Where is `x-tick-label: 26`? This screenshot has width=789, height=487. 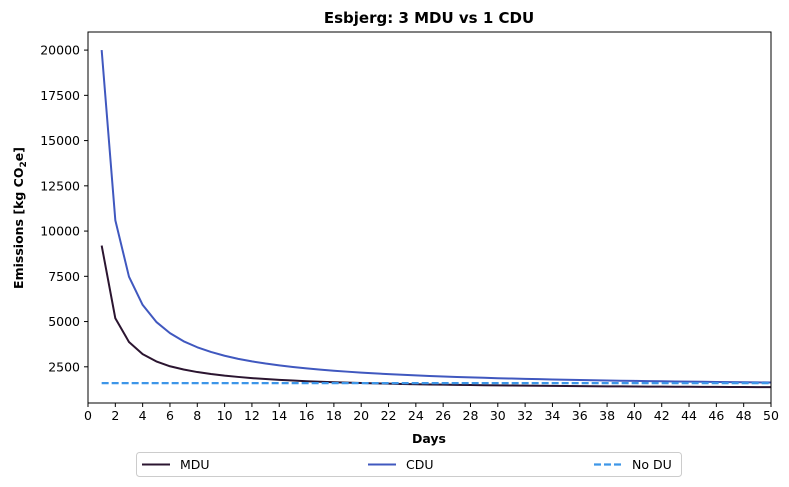 x-tick-label: 26 is located at coordinates (443, 415).